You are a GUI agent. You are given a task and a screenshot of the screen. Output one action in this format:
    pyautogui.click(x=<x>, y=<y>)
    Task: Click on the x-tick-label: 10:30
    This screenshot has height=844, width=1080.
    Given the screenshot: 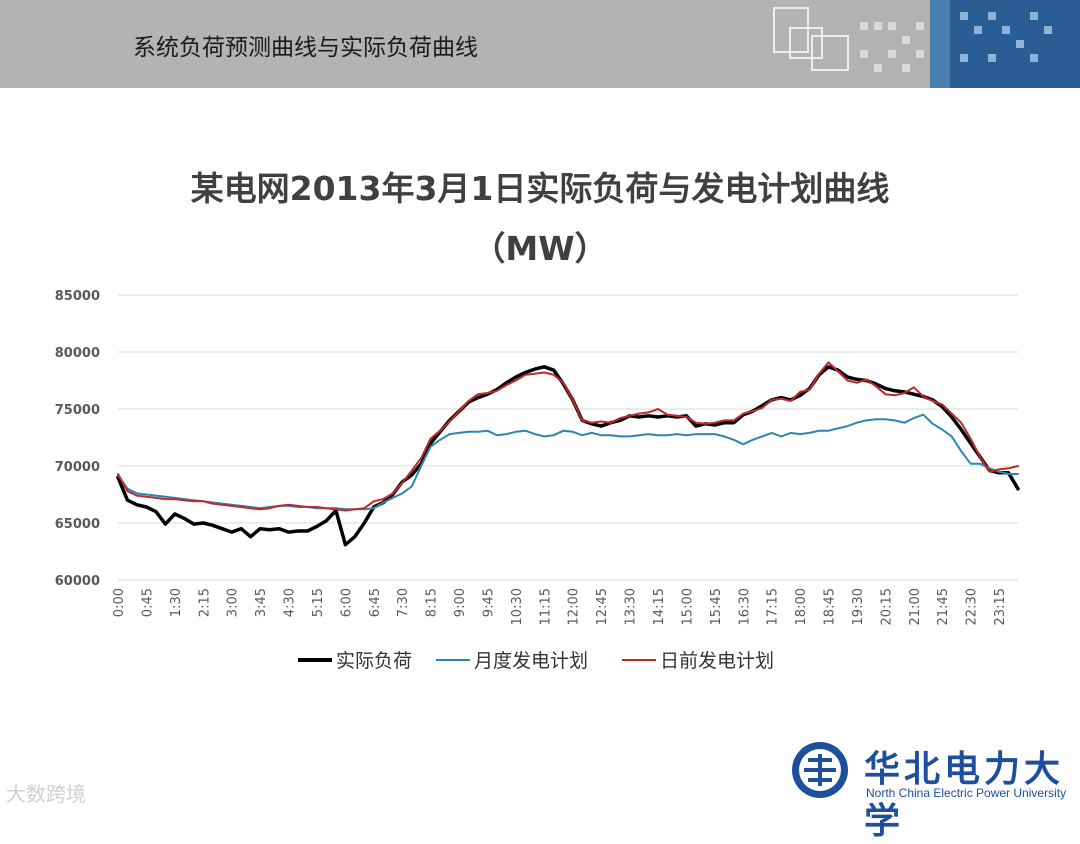 What is the action you would take?
    pyautogui.click(x=517, y=606)
    